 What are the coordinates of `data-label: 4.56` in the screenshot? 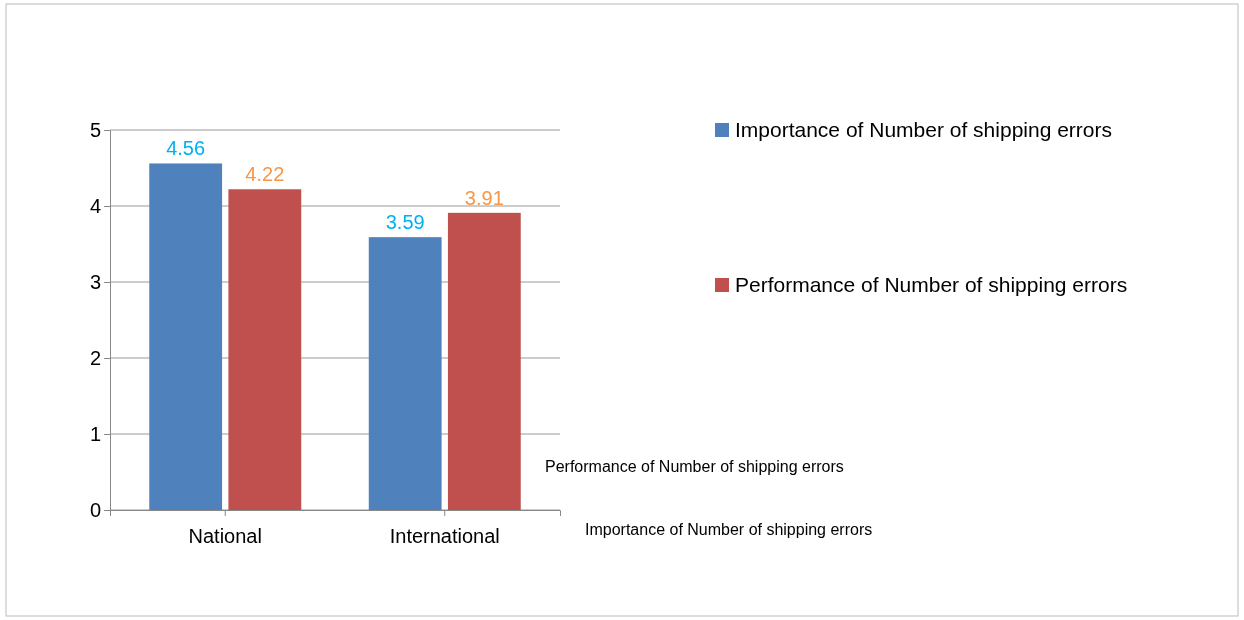 It's located at (186, 148).